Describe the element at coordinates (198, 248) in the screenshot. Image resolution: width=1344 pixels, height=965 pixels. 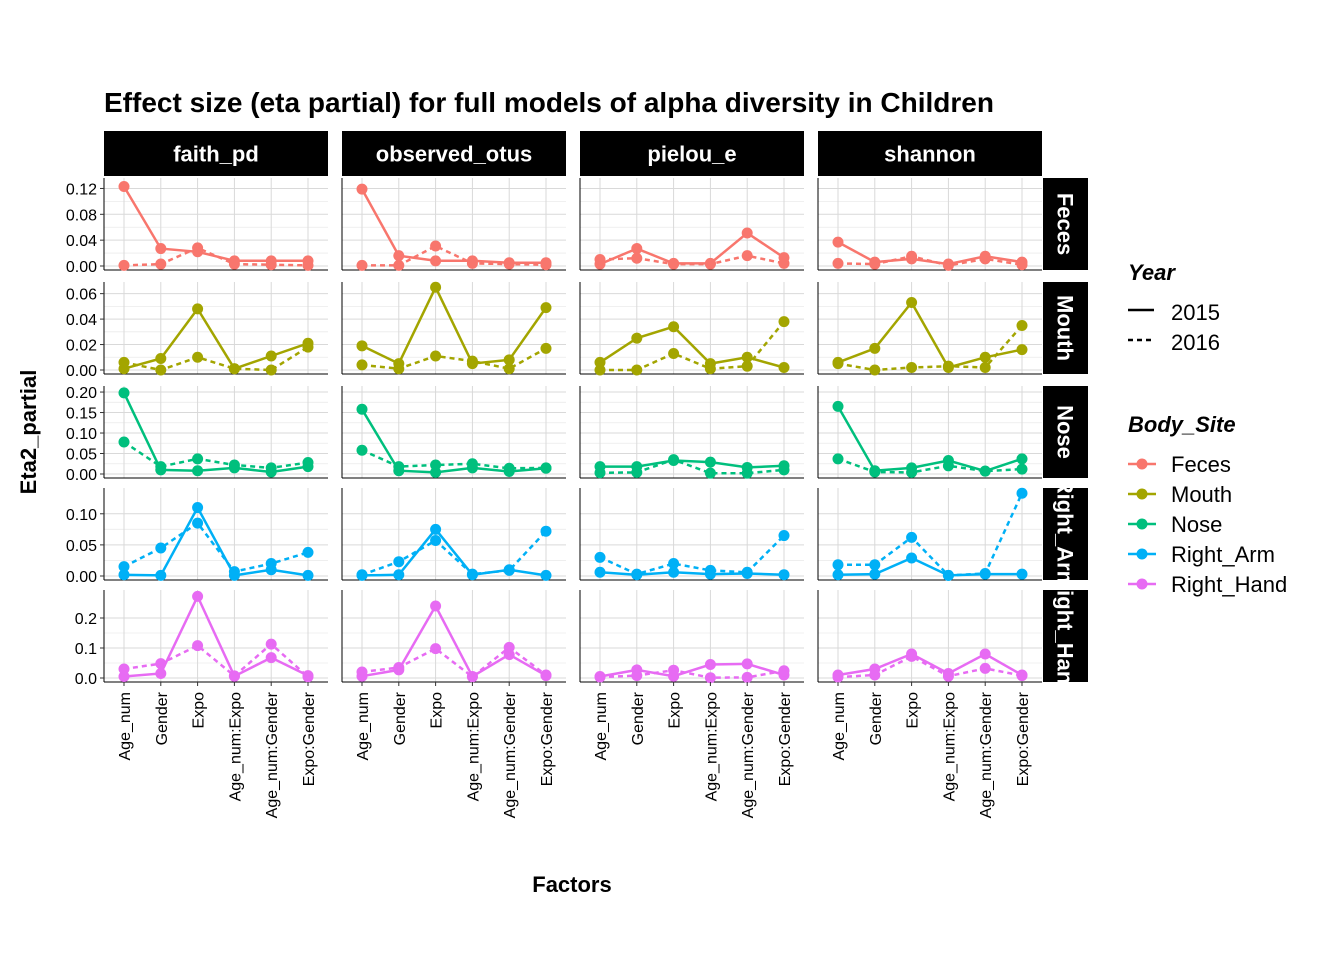
I see `data-point-Feces-faith_pd-2016-Expo` at that location.